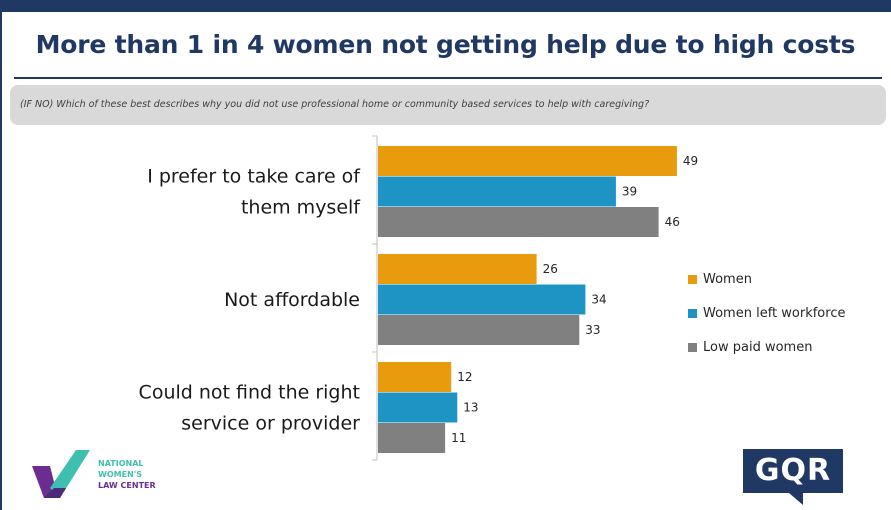 The height and width of the screenshot is (510, 891). I want to click on nwlc-logo: NATIONAL WOMEN'S LAW CENTER, so click(110, 476).